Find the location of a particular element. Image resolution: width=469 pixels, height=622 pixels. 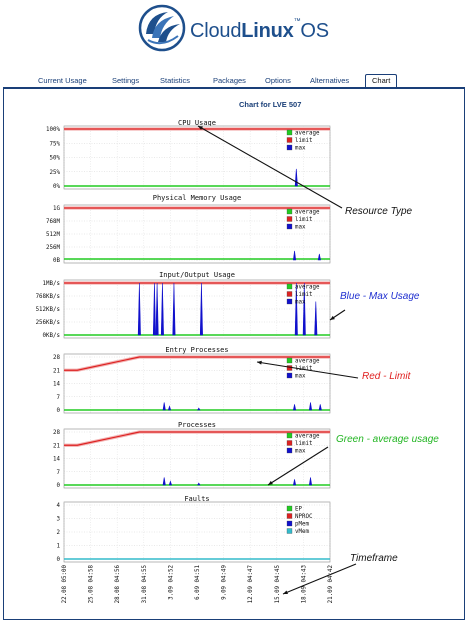

x-tick-label: 12.09 04:47 is located at coordinates (251, 583).